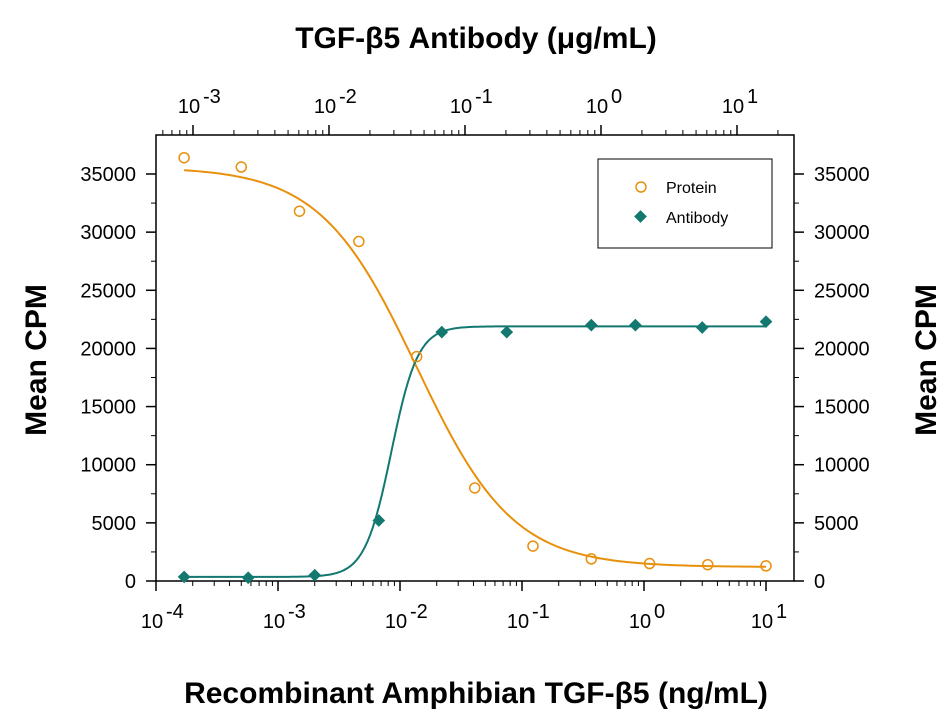  What do you see at coordinates (476, 38) in the screenshot?
I see `top-axis-title: TGF-β5 Antibody (μg/mL)` at bounding box center [476, 38].